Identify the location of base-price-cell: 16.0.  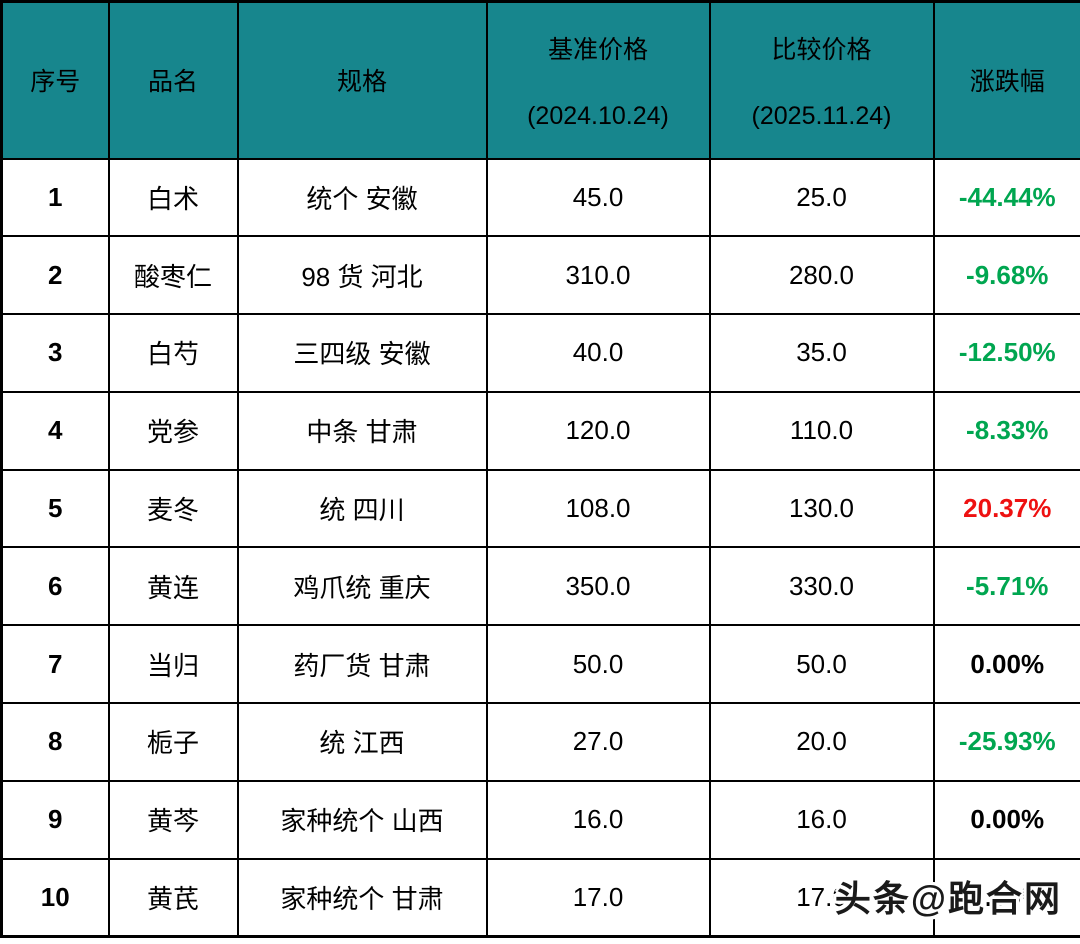
(598, 819).